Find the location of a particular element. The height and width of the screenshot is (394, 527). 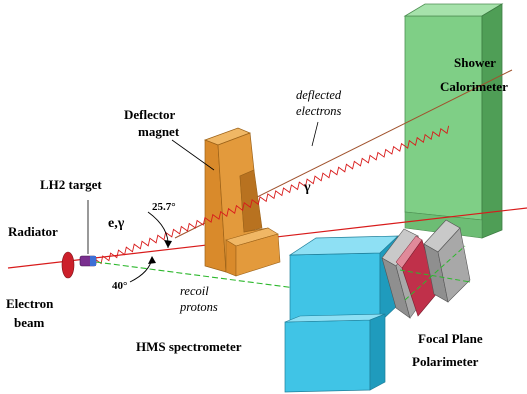

label-lh2-target: LH2 target is located at coordinates (71, 184).